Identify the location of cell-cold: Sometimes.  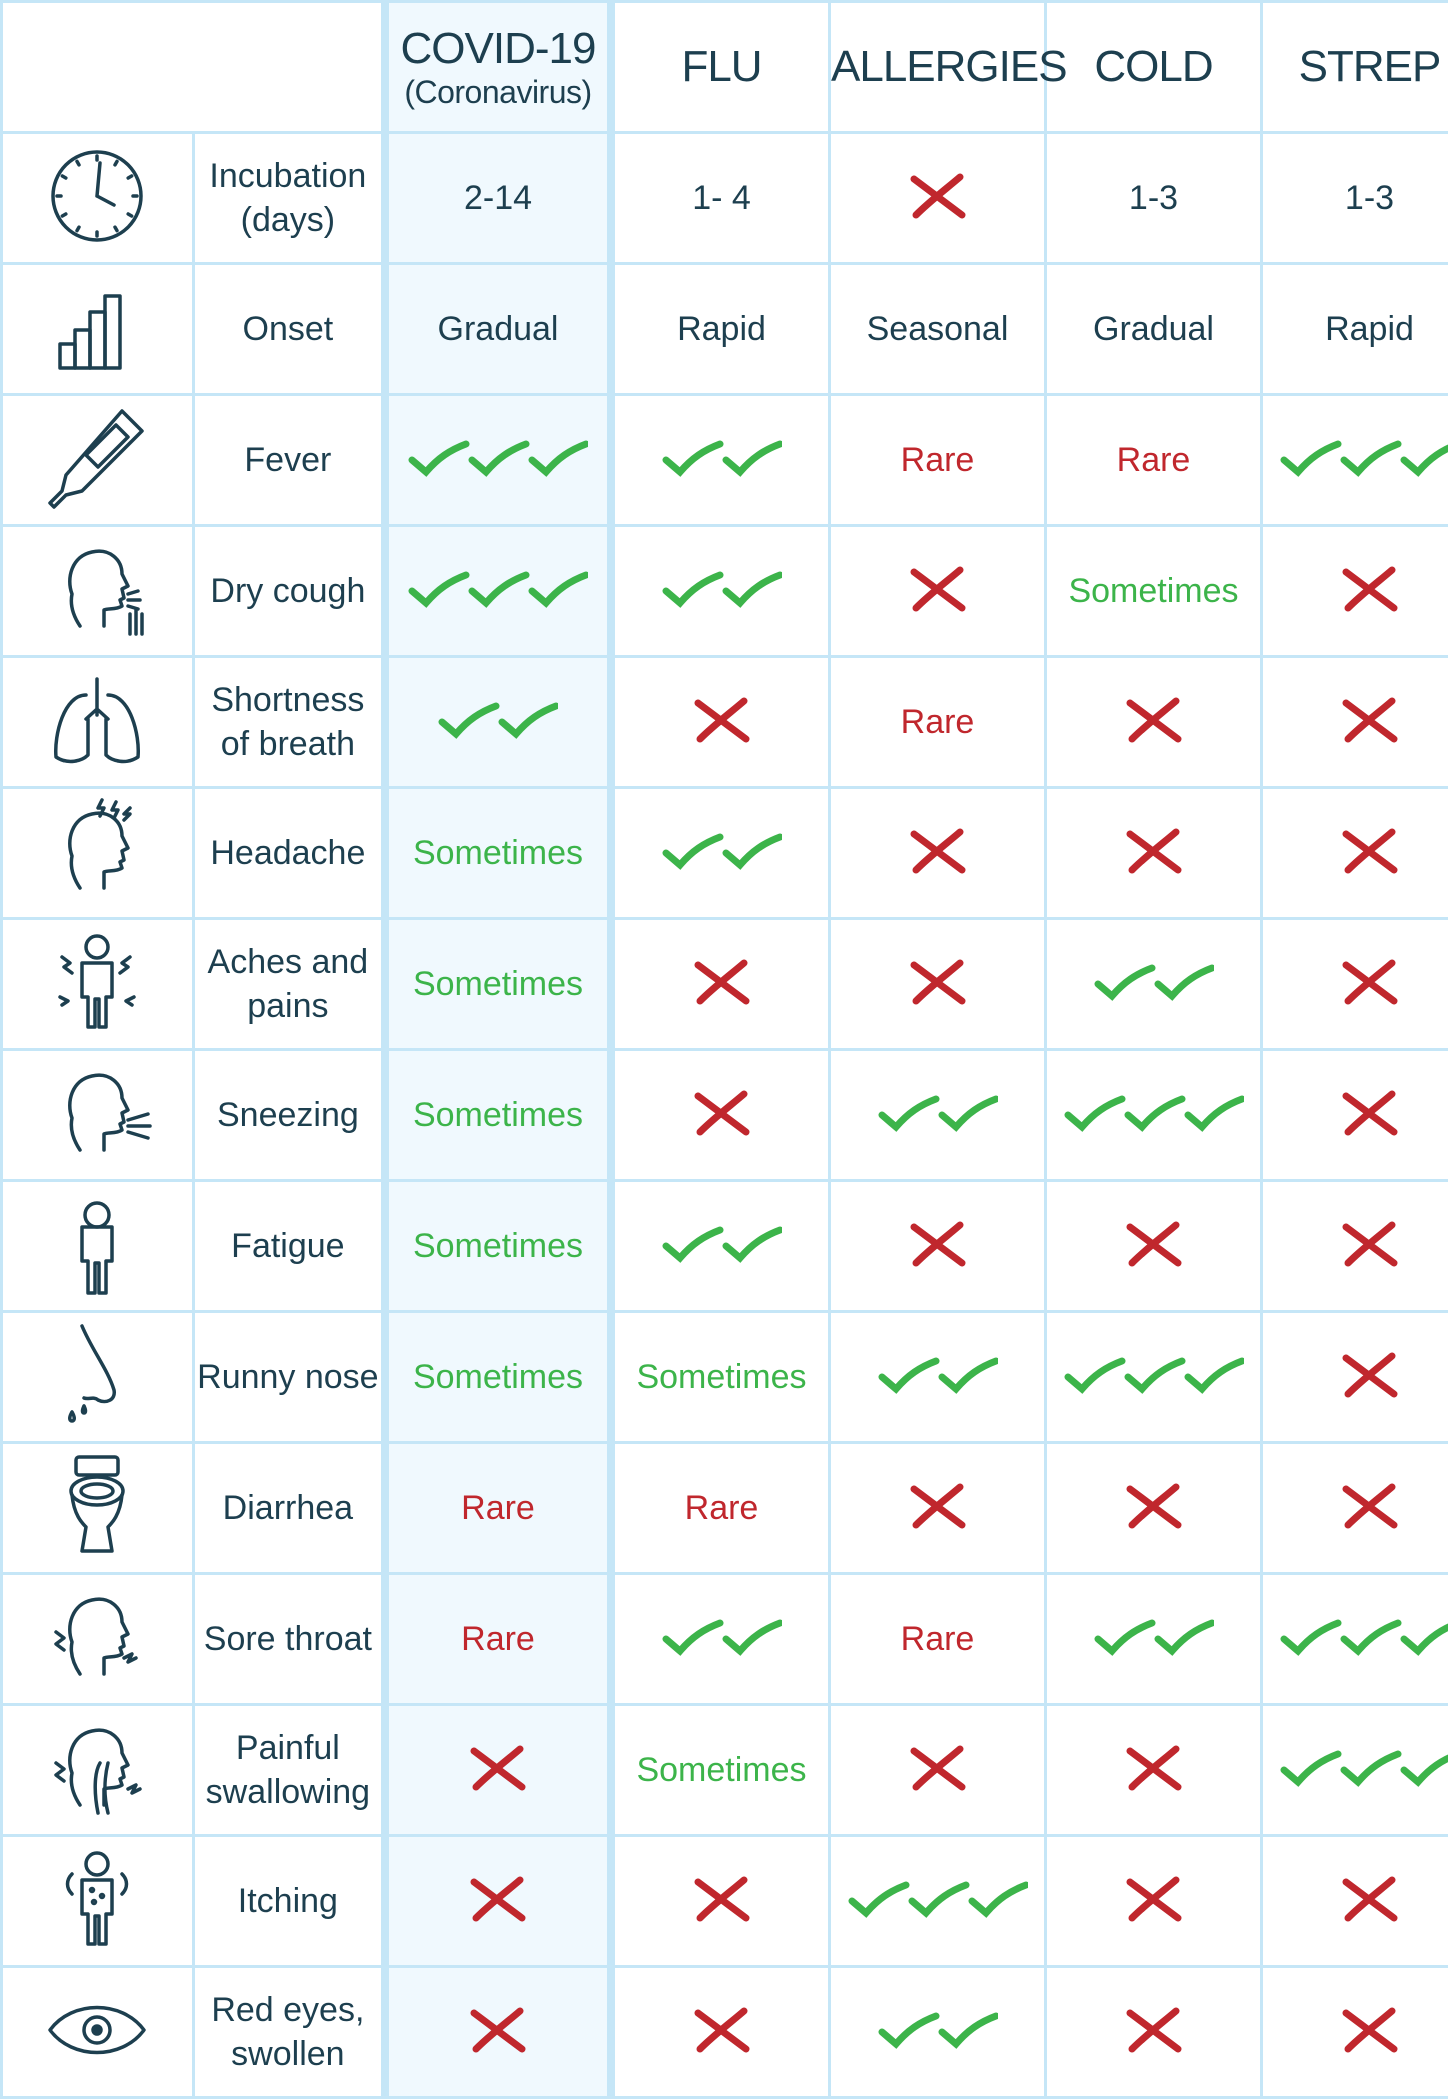
(1154, 591).